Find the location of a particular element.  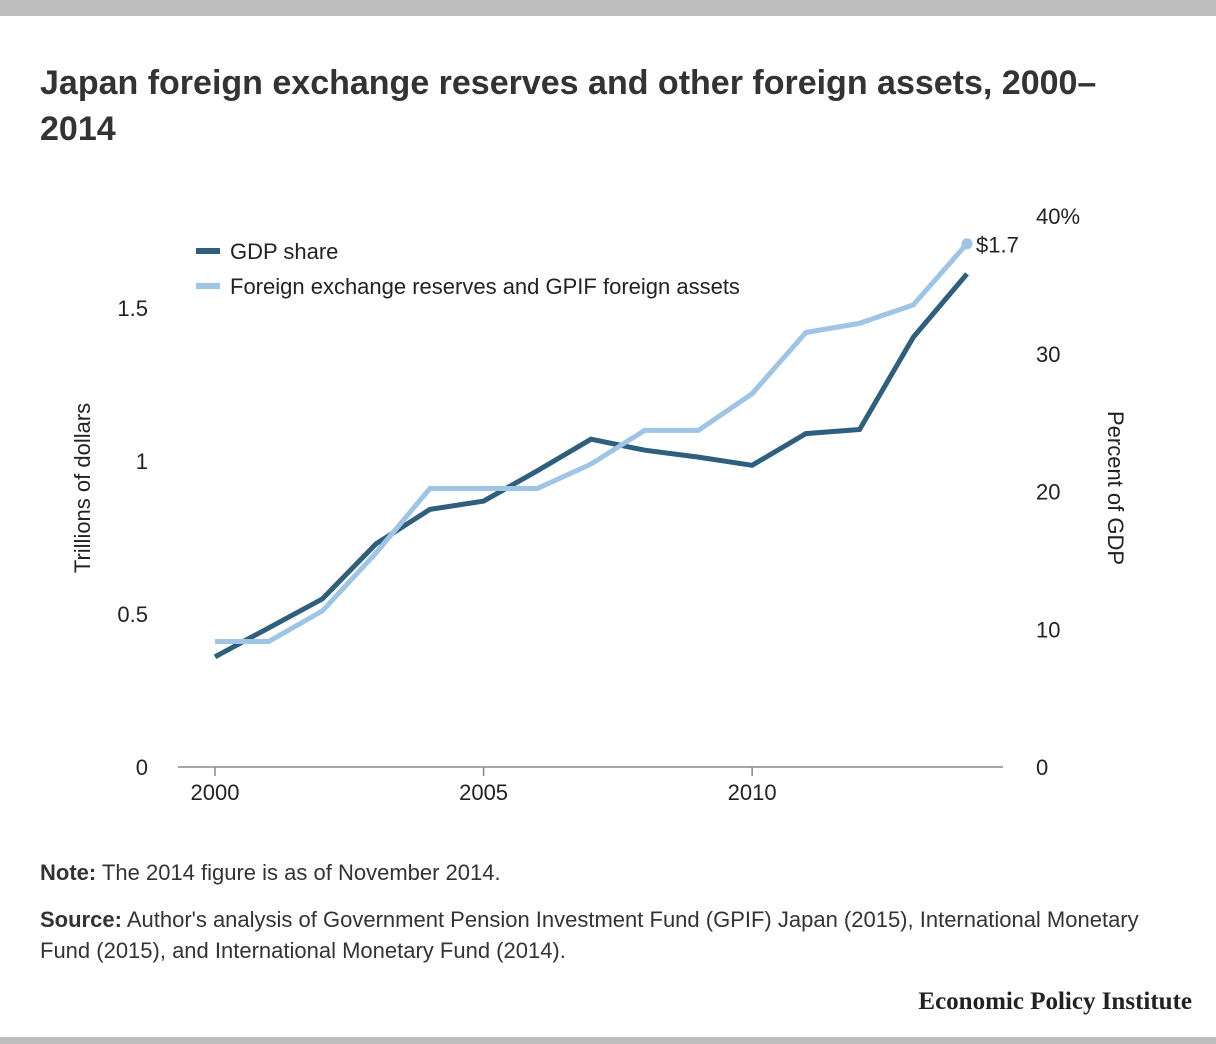

y-right-tick-label: 30 is located at coordinates (1048, 354).